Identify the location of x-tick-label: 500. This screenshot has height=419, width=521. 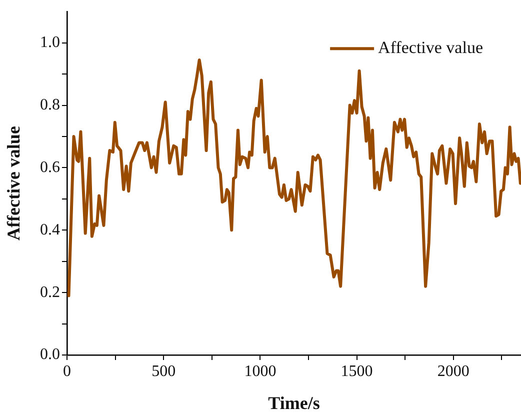
(164, 371).